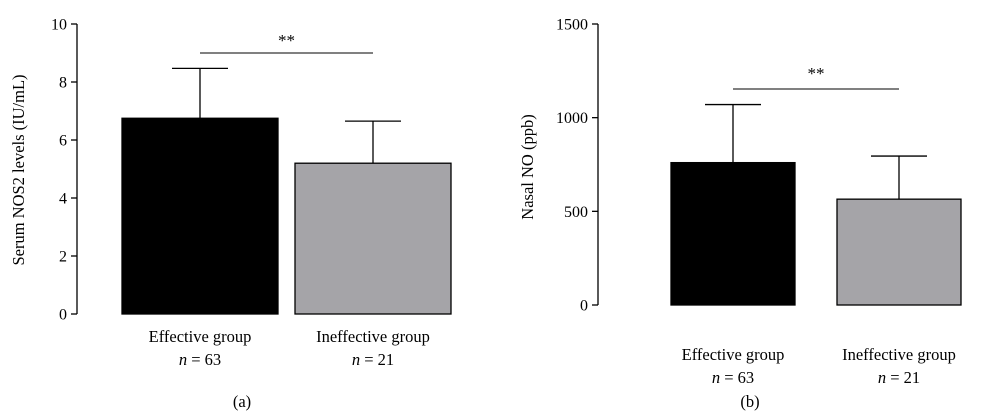 The image size is (1000, 414). I want to click on panel-b-bars, so click(816, 233).